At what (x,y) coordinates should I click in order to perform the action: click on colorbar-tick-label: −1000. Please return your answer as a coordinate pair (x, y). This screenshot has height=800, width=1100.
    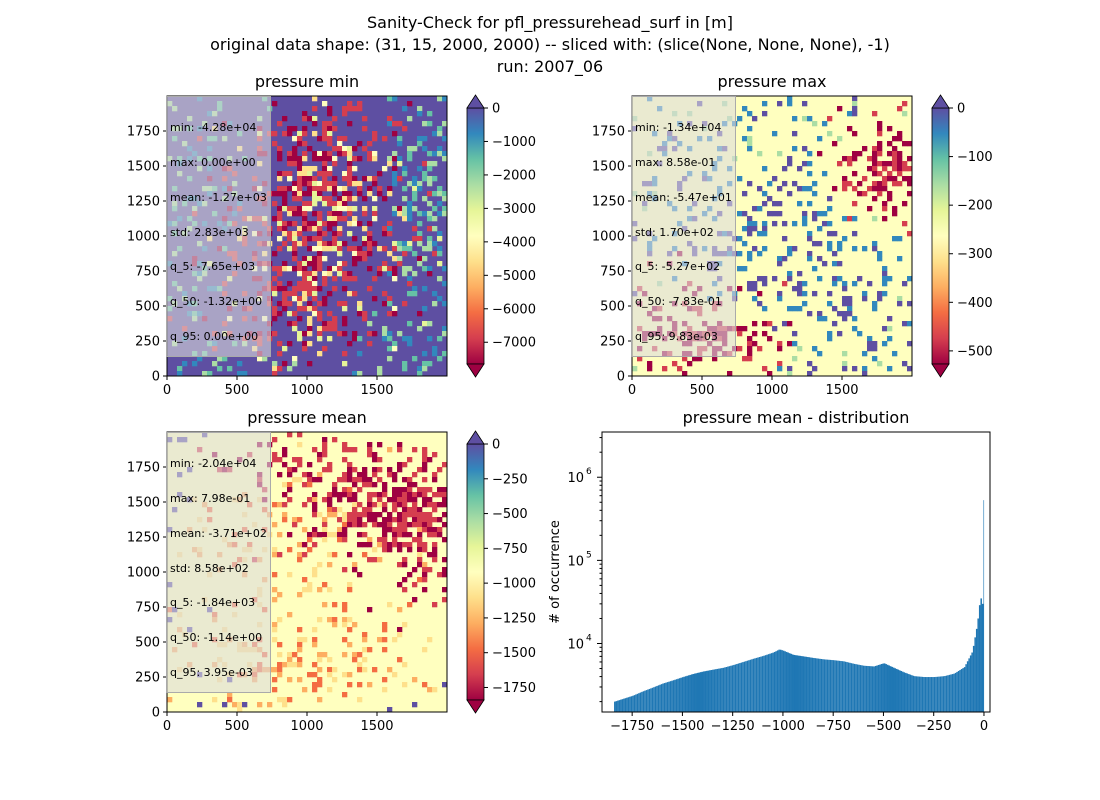
    Looking at the image, I should click on (514, 584).